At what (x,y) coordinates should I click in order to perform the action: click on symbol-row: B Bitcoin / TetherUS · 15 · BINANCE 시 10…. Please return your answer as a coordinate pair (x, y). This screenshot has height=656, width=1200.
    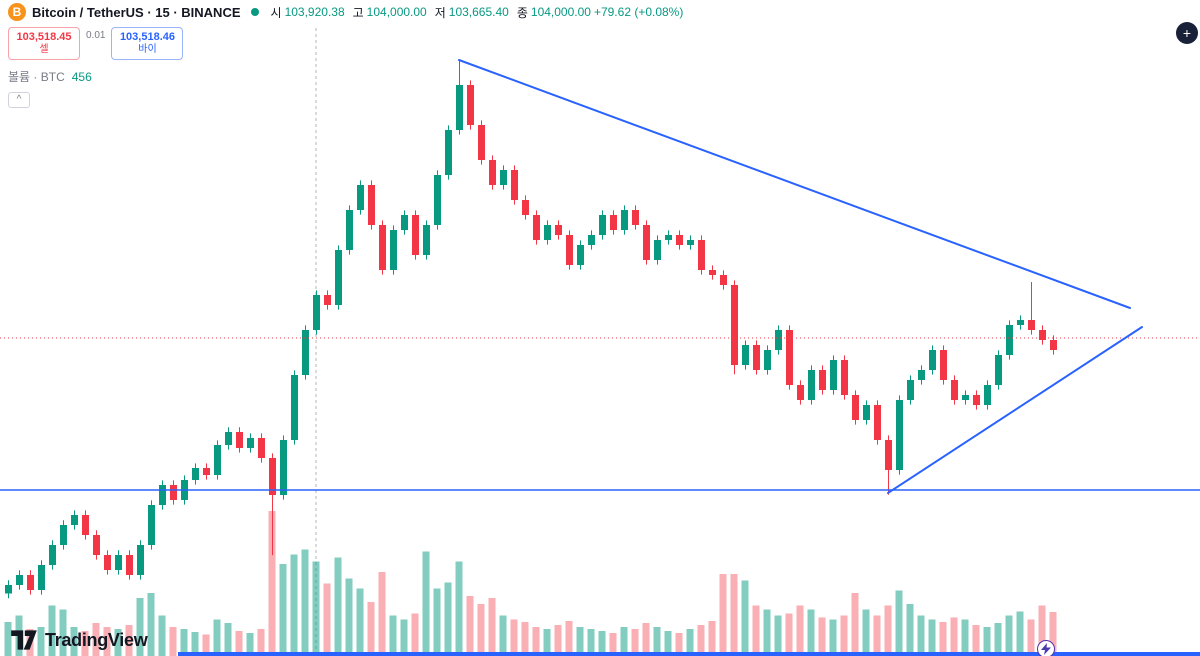
    Looking at the image, I should click on (345, 12).